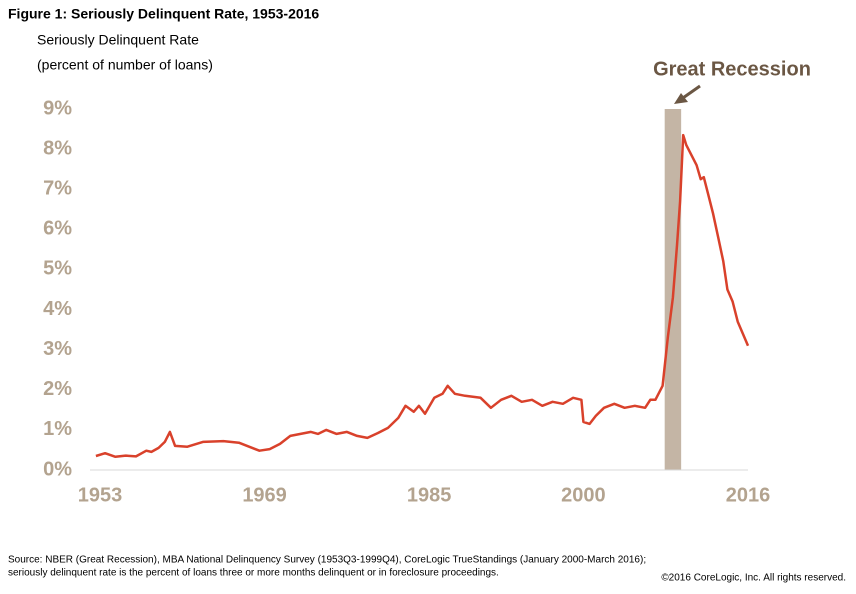 This screenshot has height=594, width=856. What do you see at coordinates (57, 108) in the screenshot?
I see `y-tick-label: 9%` at bounding box center [57, 108].